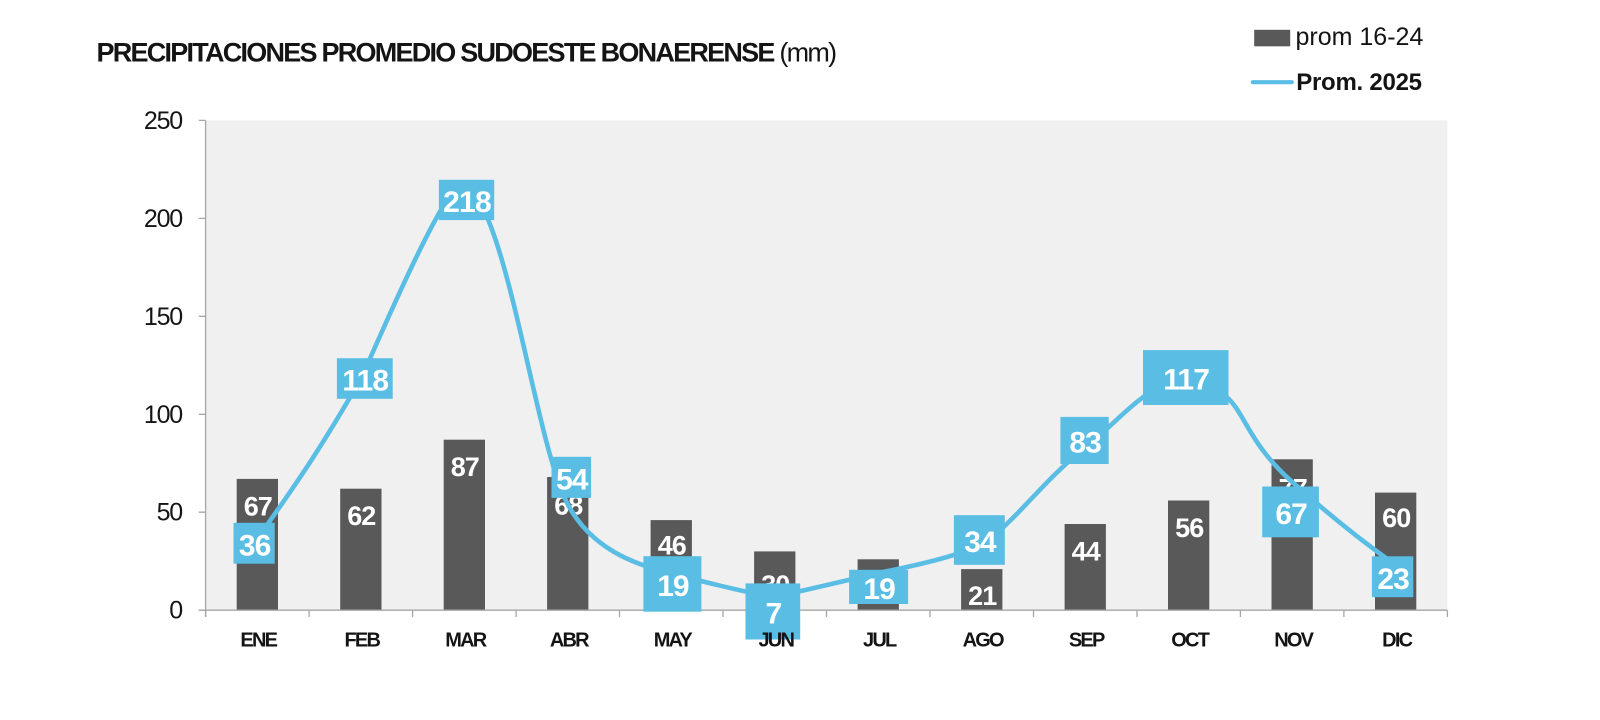 Image resolution: width=1600 pixels, height=720 pixels. What do you see at coordinates (467, 202) in the screenshot?
I see `svg-text: 218` at bounding box center [467, 202].